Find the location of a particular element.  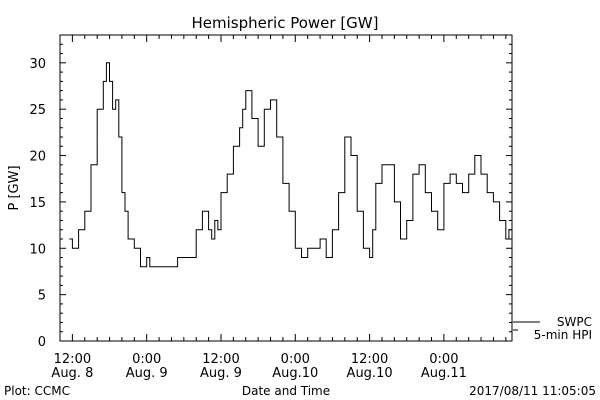

legend-label-swpc: SWPC is located at coordinates (574, 322).